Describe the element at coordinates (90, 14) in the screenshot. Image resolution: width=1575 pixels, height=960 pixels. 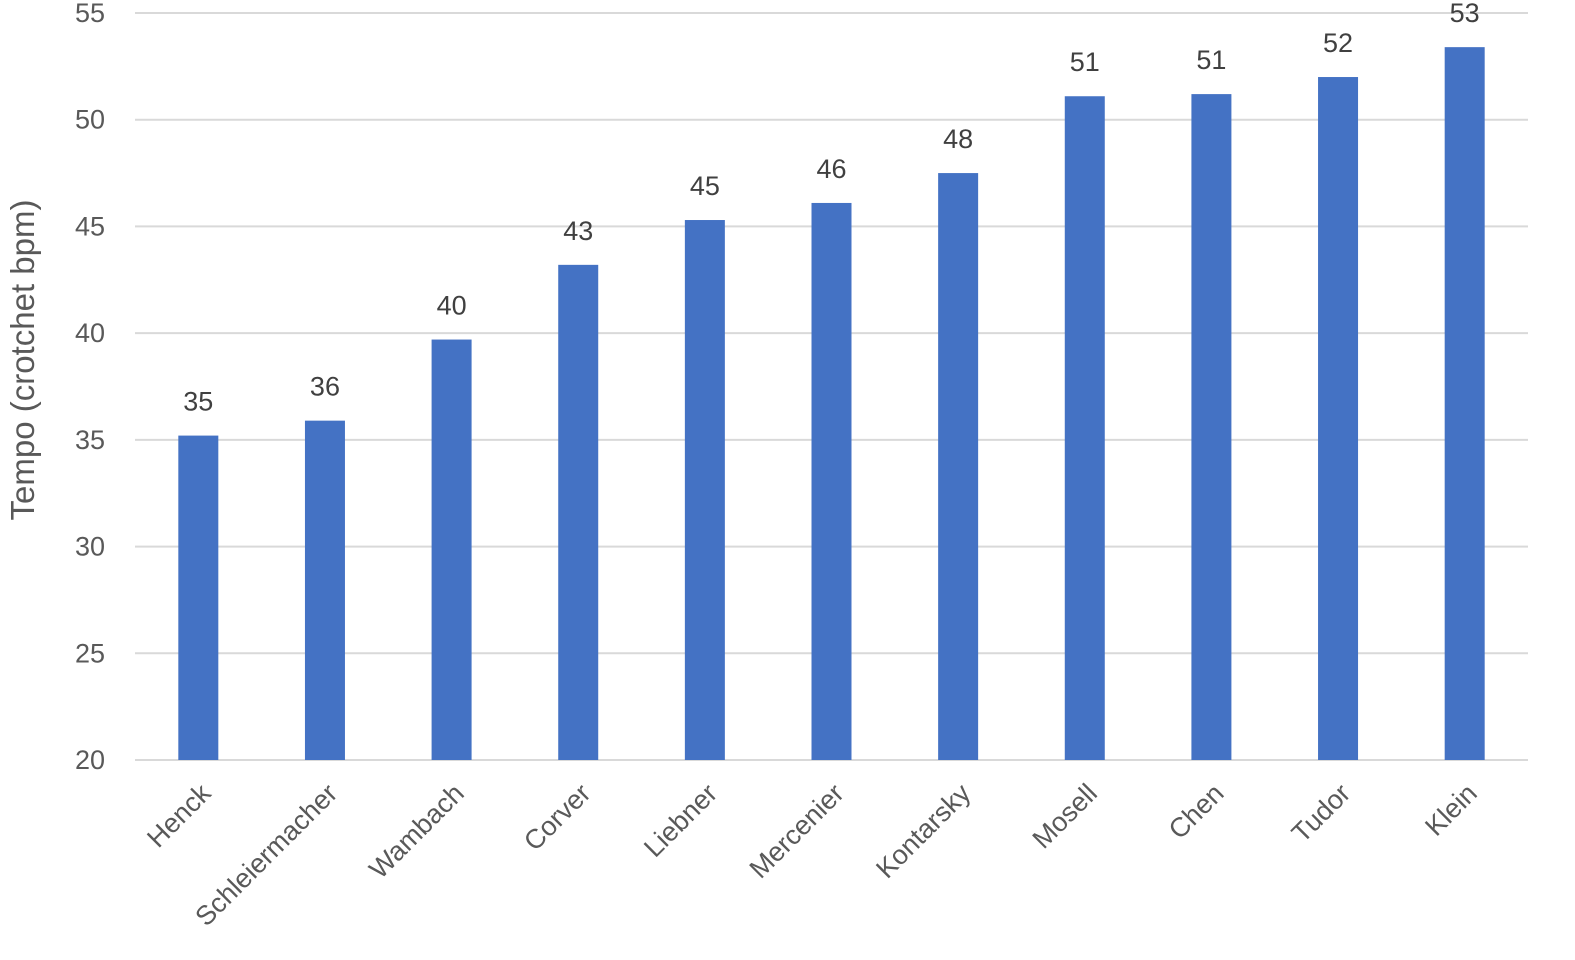
I see `y-tick-label: 55` at that location.